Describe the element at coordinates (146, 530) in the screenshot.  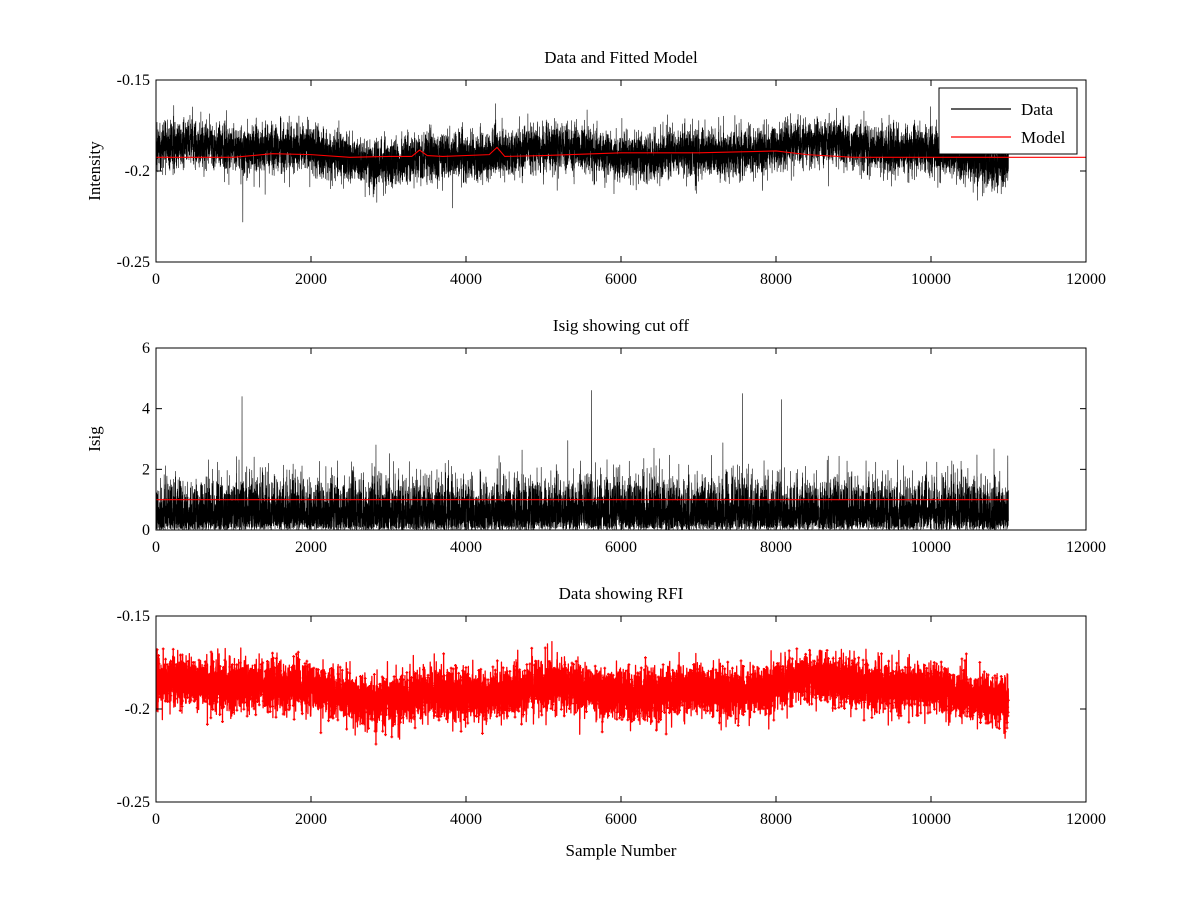
I see `y-tick-label: 0` at that location.